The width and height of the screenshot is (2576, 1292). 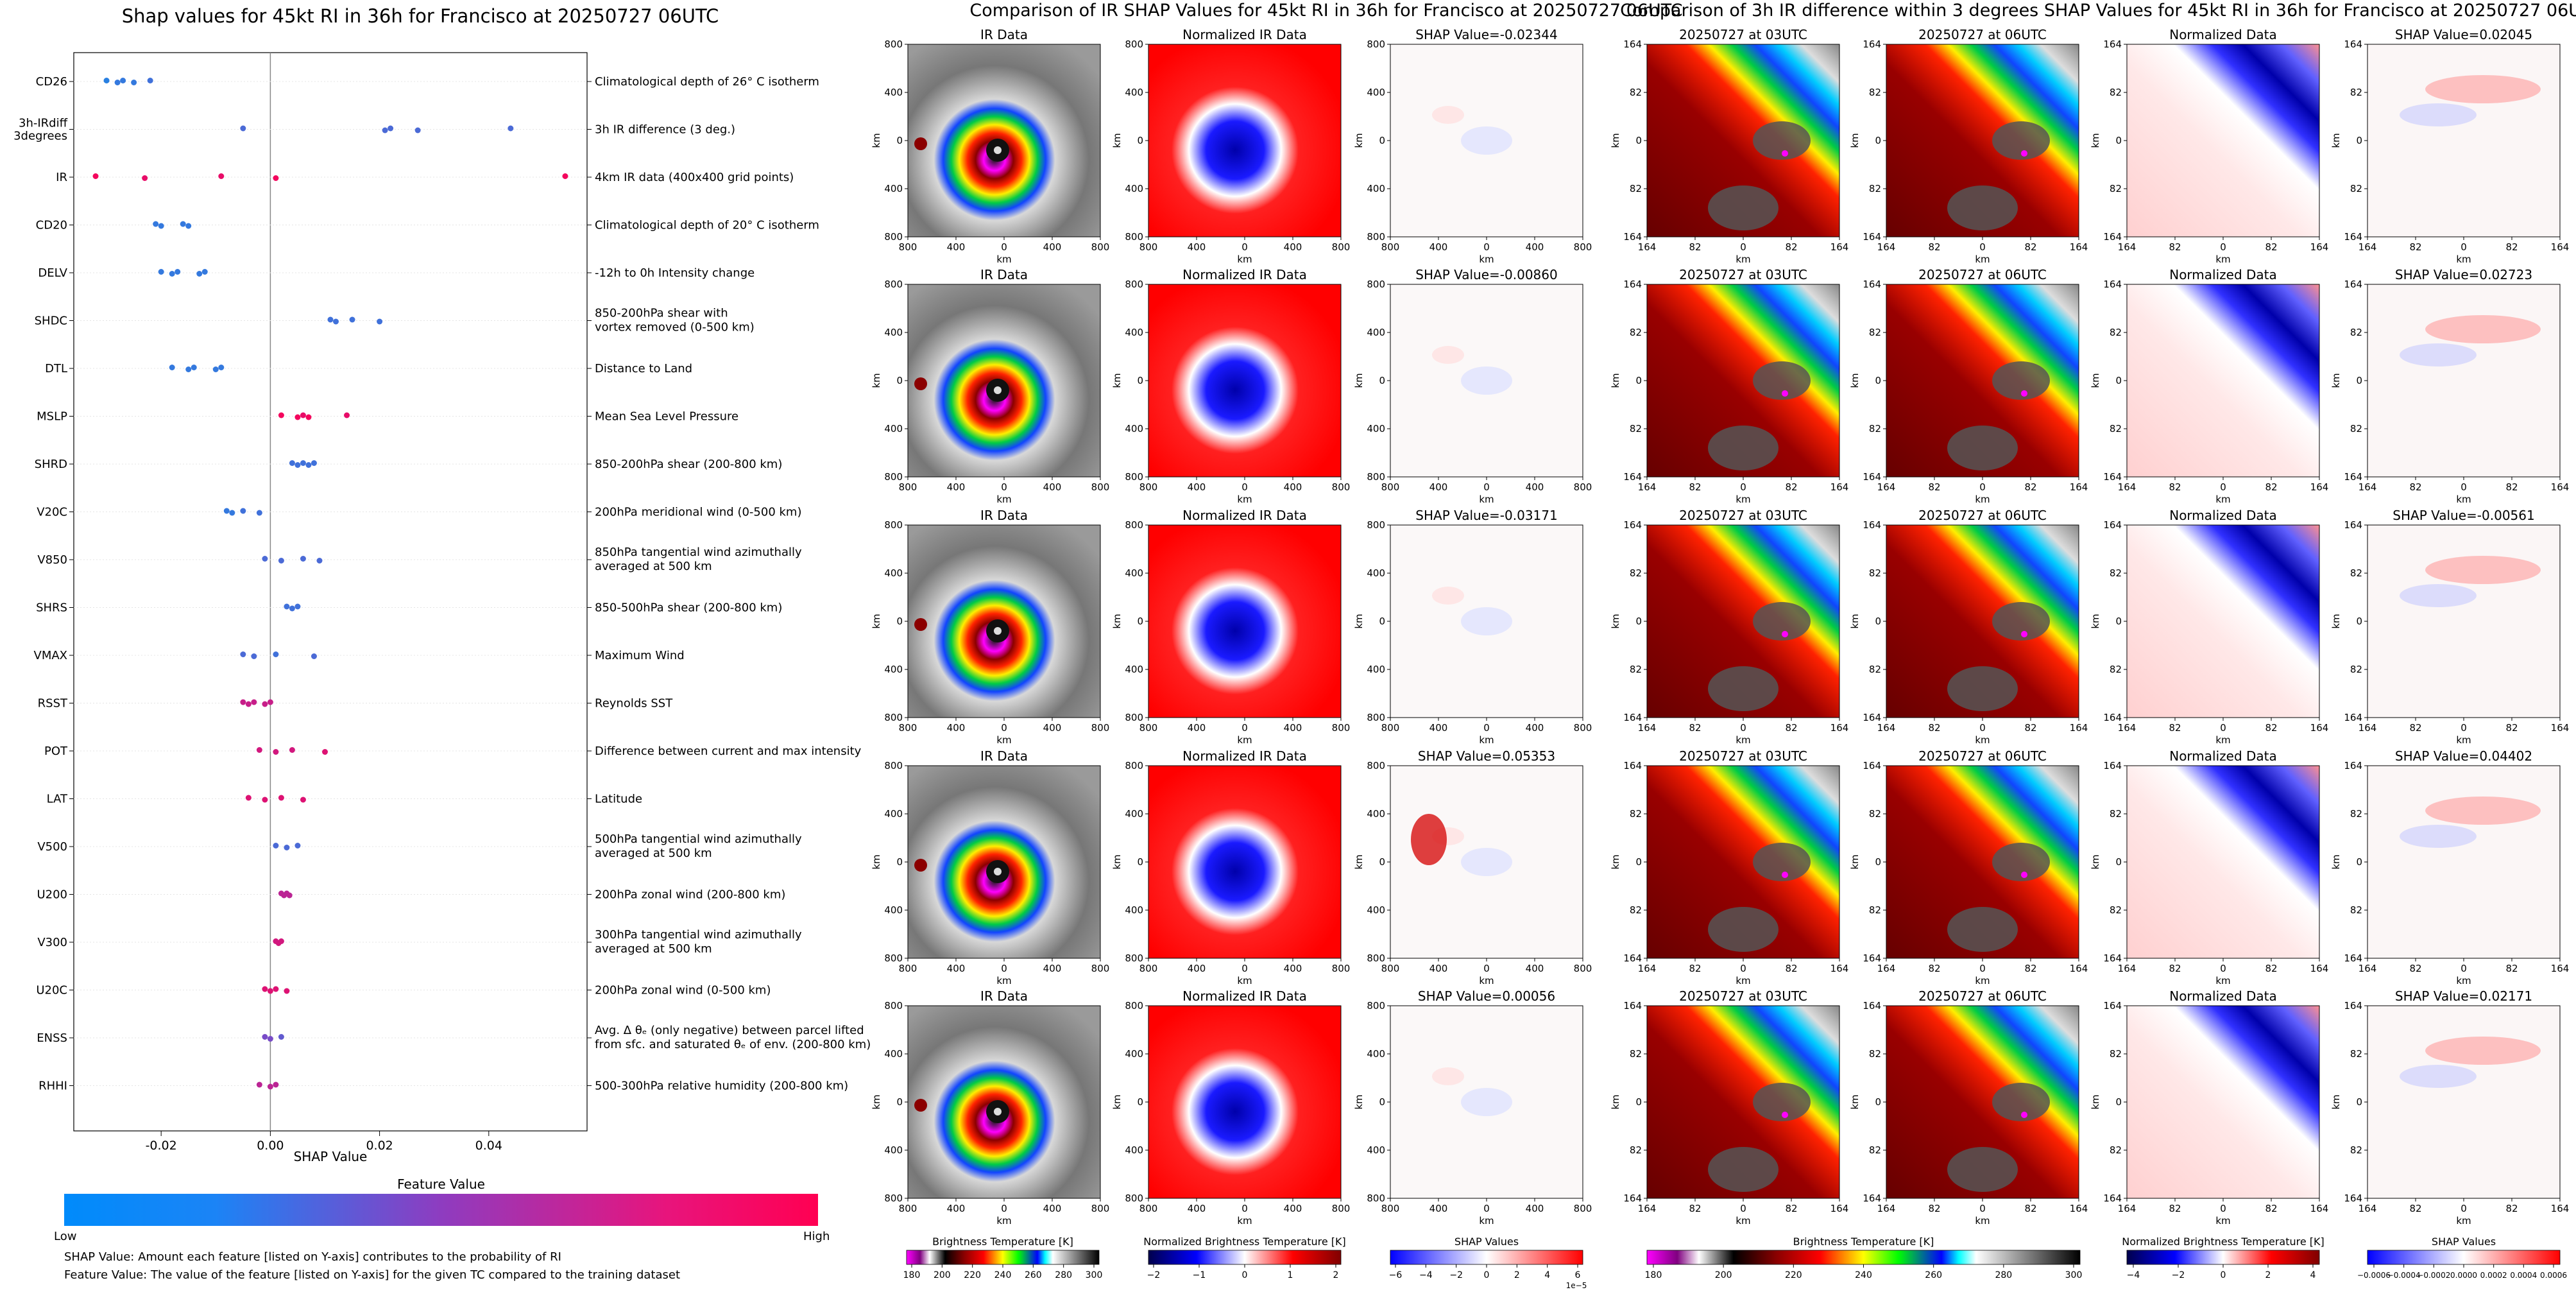 What do you see at coordinates (2024, 875) in the screenshot?
I see `storm-center-marker` at bounding box center [2024, 875].